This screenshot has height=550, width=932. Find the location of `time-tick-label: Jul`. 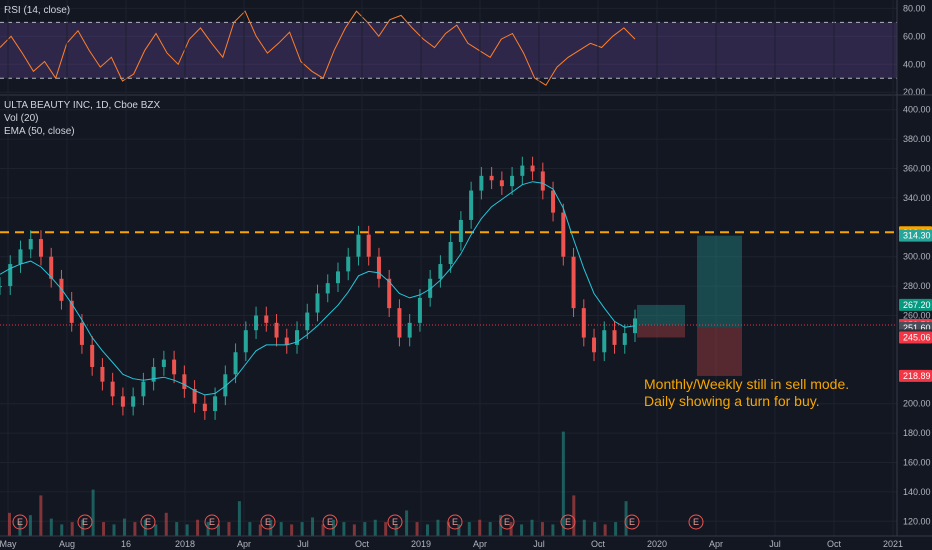

time-tick-label: Jul is located at coordinates (303, 544).